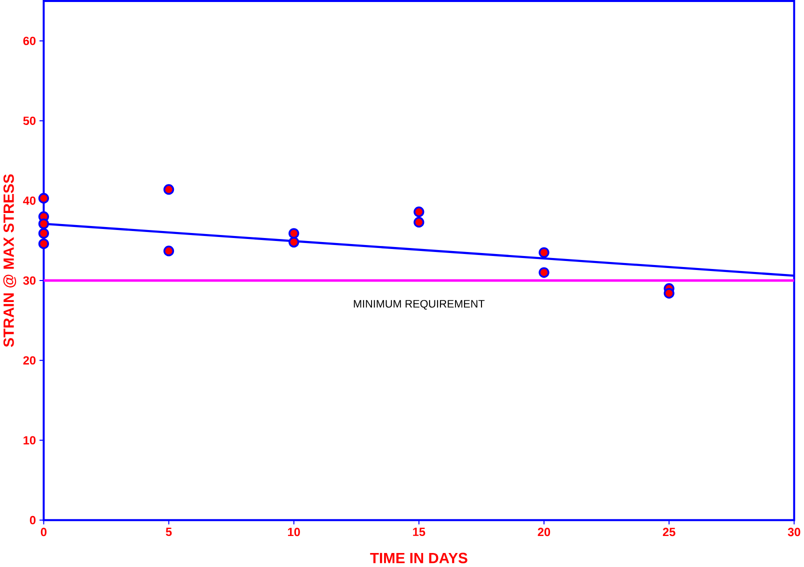 The image size is (804, 567). I want to click on y-tick-label: 60, so click(29, 41).